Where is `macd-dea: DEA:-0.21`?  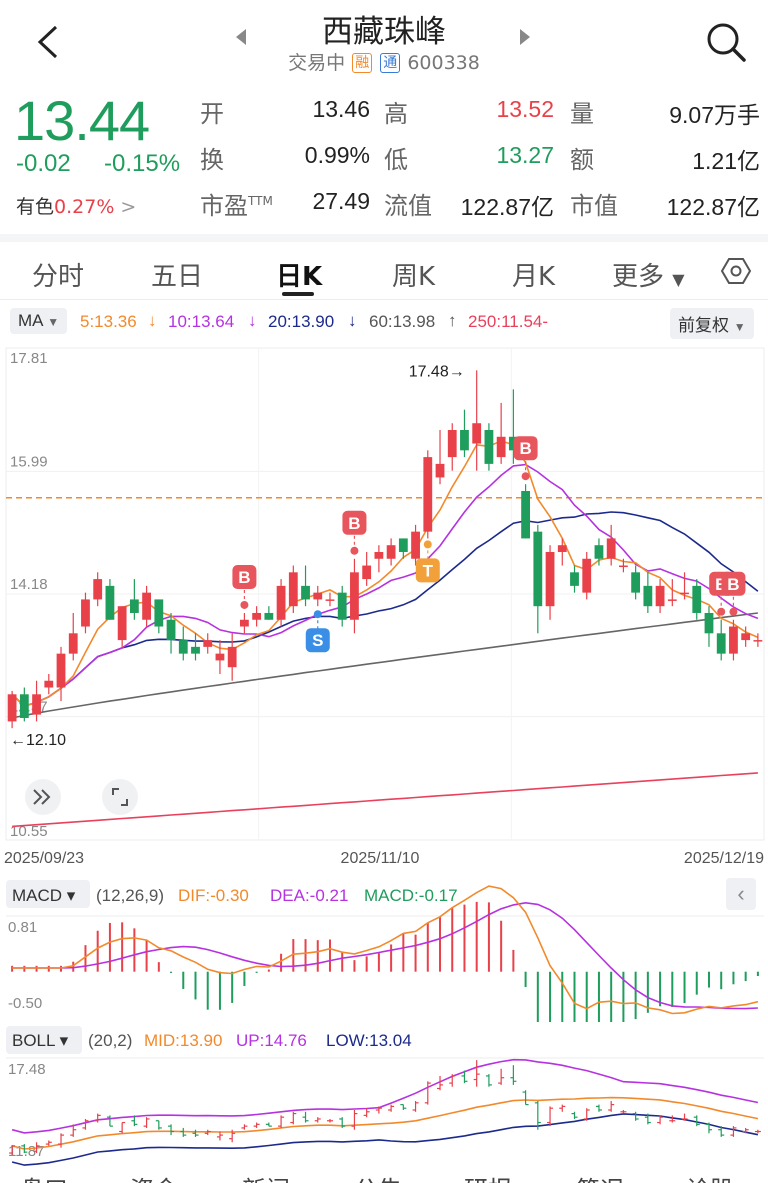
macd-dea: DEA:-0.21 is located at coordinates (309, 895).